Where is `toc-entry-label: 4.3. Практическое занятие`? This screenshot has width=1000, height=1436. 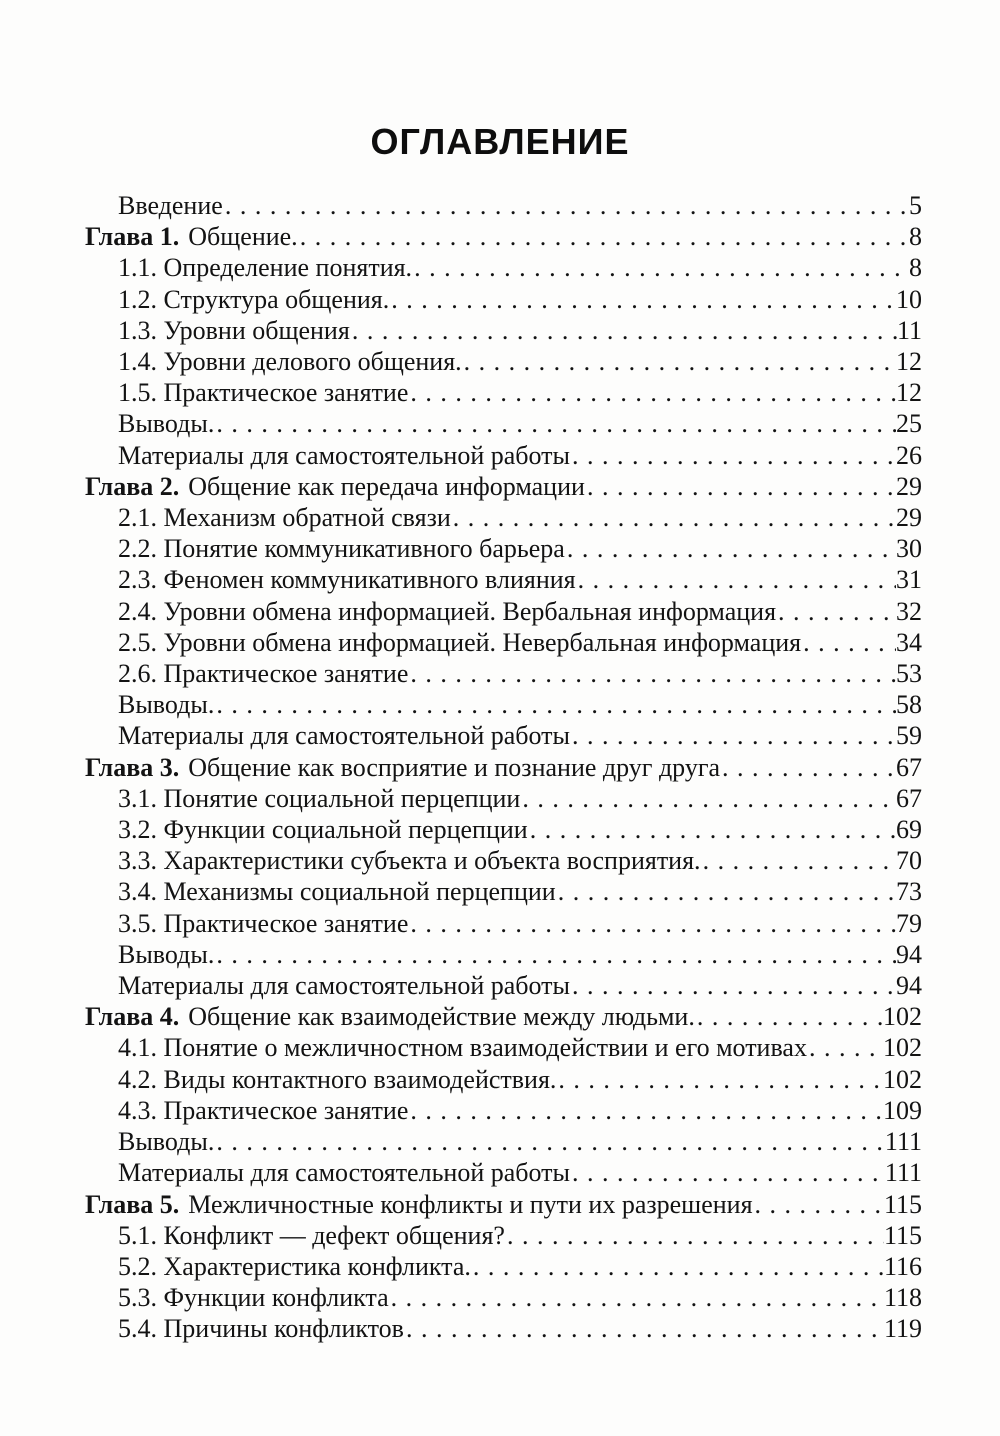
toc-entry-label: 4.3. Практическое занятие is located at coordinates (263, 1110).